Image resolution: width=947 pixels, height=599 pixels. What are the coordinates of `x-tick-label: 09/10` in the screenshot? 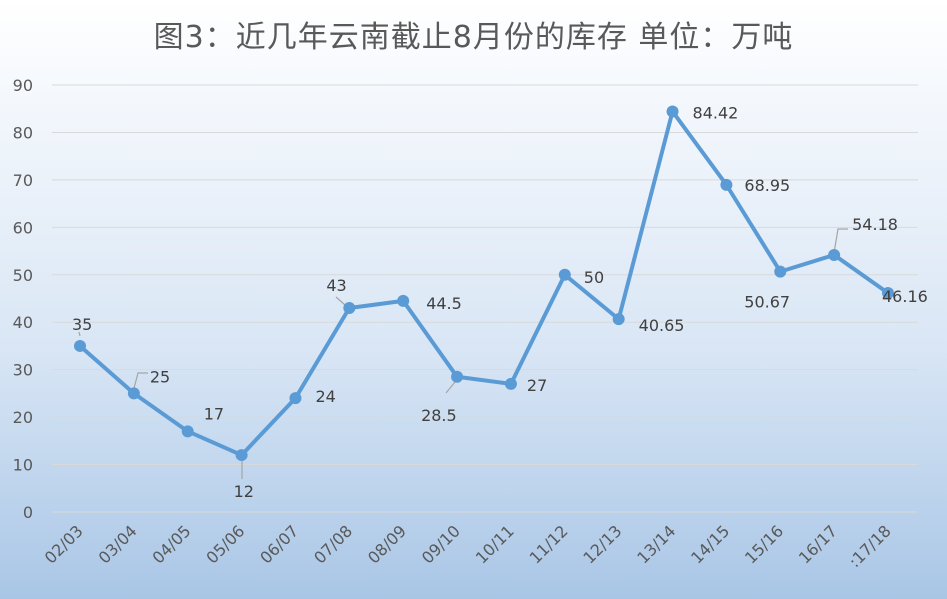 It's located at (441, 544).